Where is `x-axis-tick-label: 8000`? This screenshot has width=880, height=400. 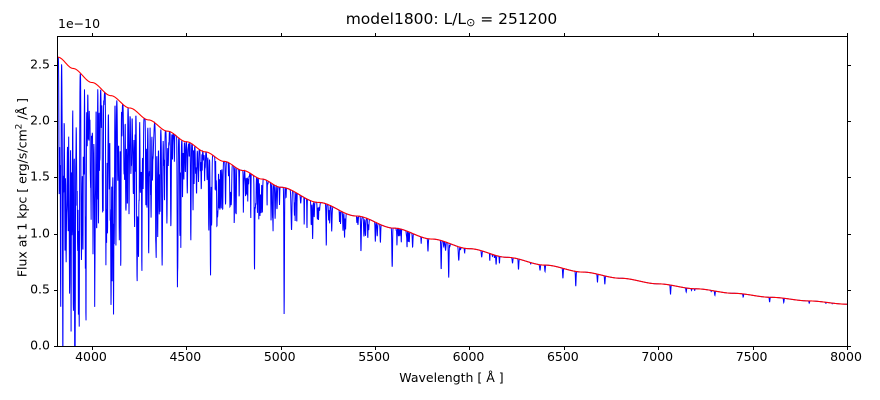
x-axis-tick-label: 8000 is located at coordinates (846, 356).